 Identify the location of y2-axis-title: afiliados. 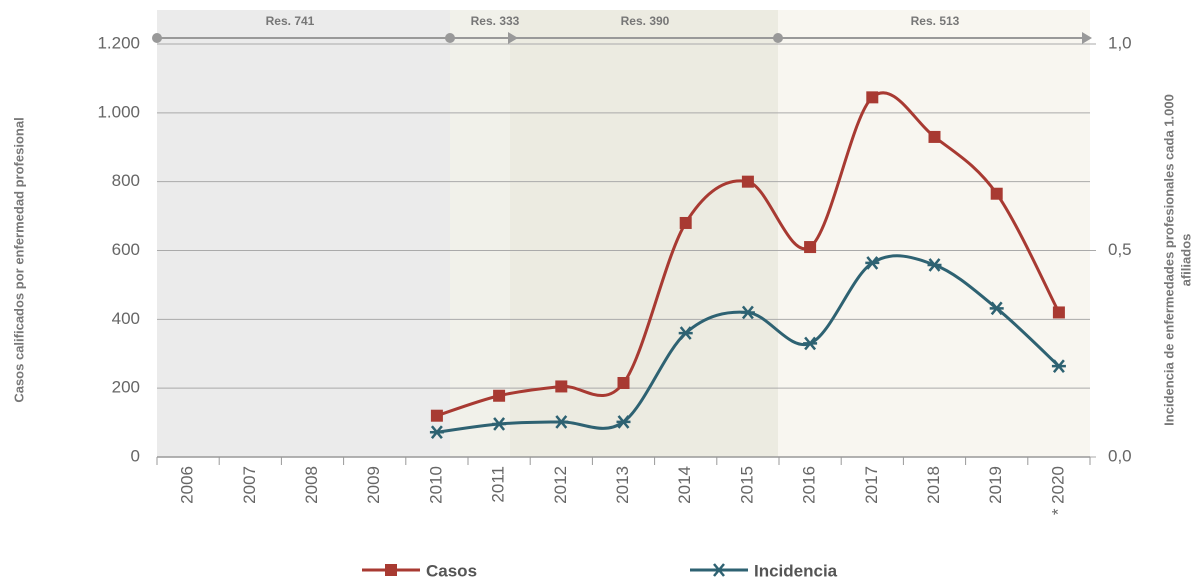
(1185, 260).